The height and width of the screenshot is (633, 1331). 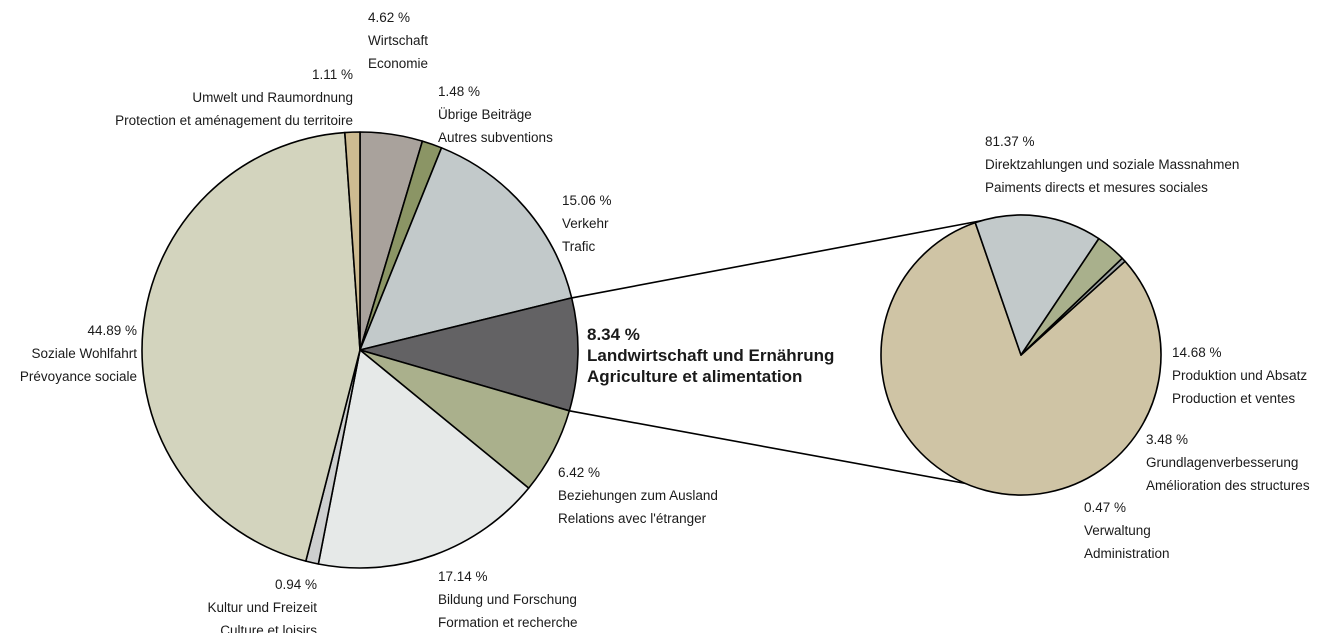 I want to click on detail-label-0-label-fr: Paiments directs et mesures sociales, so click(x=1096, y=187).